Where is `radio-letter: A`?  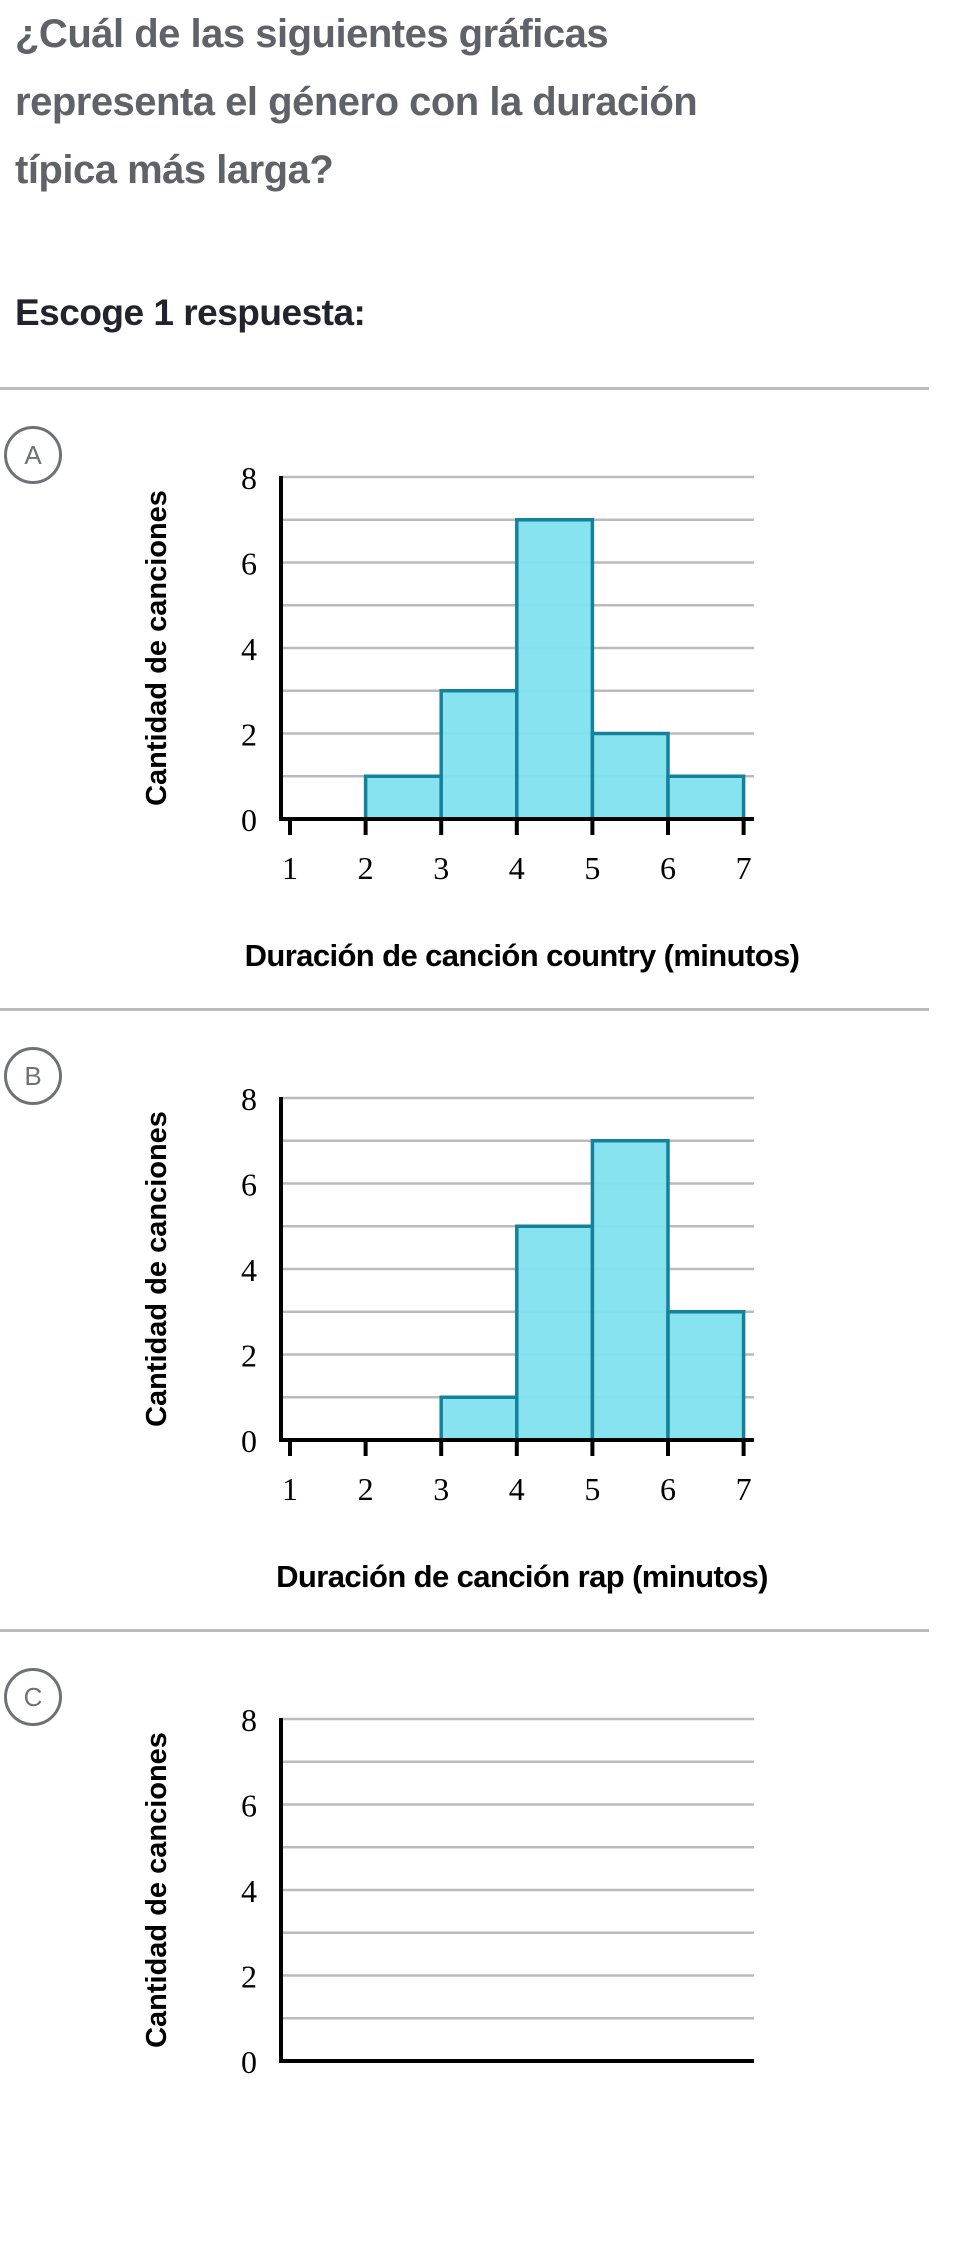
radio-letter: A is located at coordinates (33, 454).